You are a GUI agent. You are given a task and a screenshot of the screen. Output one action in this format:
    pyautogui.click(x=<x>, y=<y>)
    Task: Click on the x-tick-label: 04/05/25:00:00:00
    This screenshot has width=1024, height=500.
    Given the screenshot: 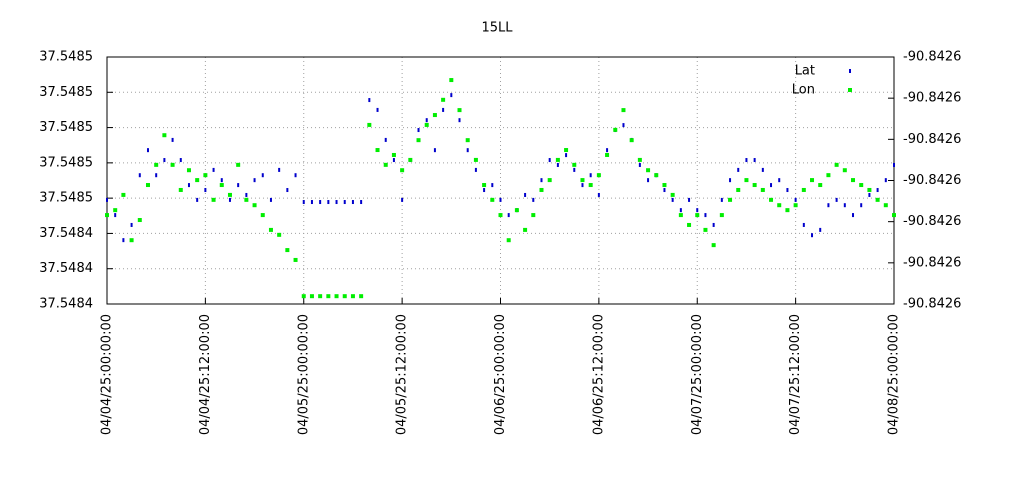 What is the action you would take?
    pyautogui.click(x=303, y=374)
    